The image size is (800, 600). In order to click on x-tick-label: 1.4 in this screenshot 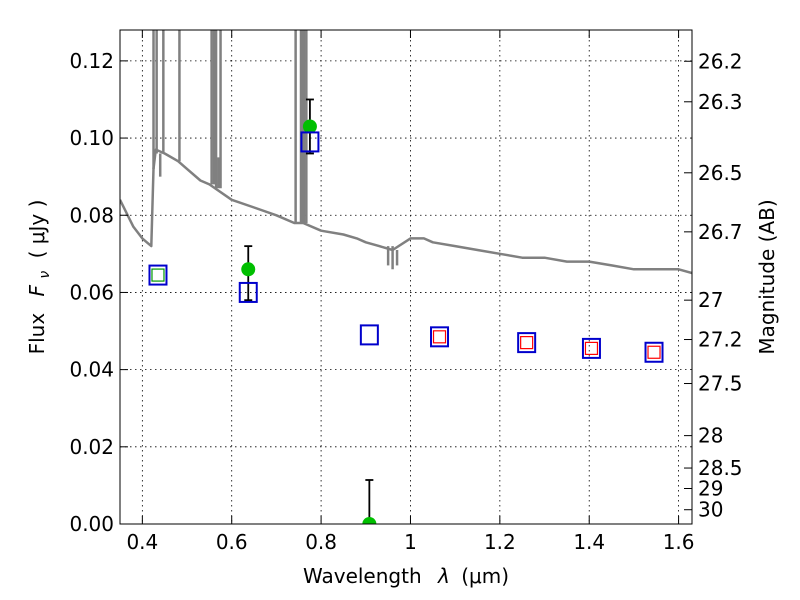, I will do `click(589, 542)`.